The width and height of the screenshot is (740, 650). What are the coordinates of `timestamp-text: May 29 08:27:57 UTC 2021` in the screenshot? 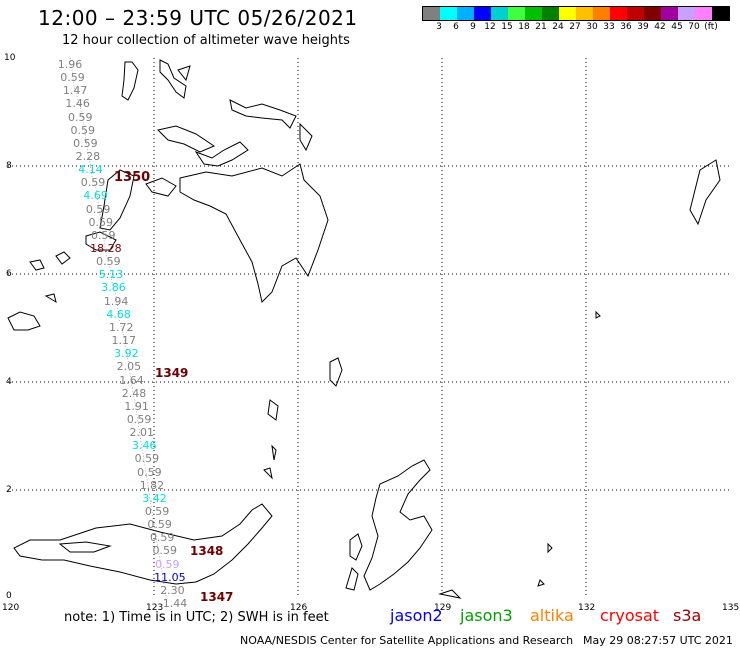 It's located at (658, 640).